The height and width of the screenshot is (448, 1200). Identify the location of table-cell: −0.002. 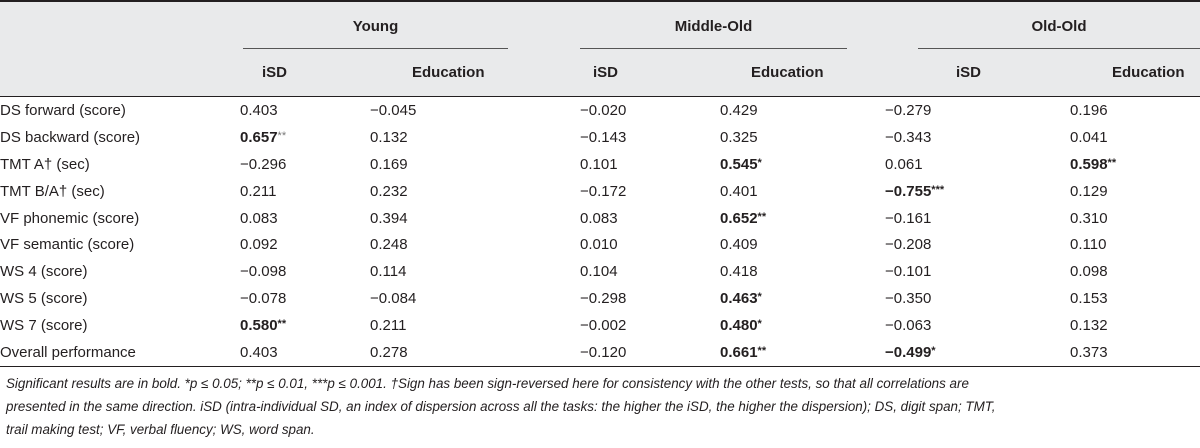
(650, 325).